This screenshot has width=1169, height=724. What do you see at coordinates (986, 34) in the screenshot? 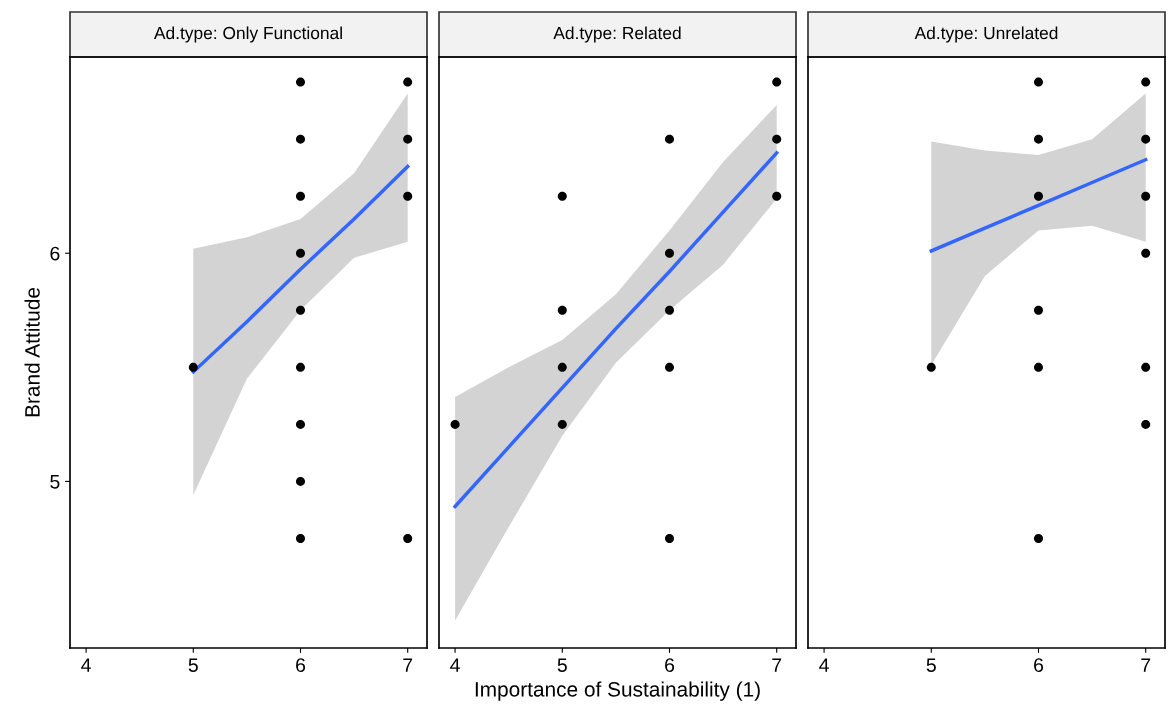
I see `chart-title: Ad.type: Unrelated` at bounding box center [986, 34].